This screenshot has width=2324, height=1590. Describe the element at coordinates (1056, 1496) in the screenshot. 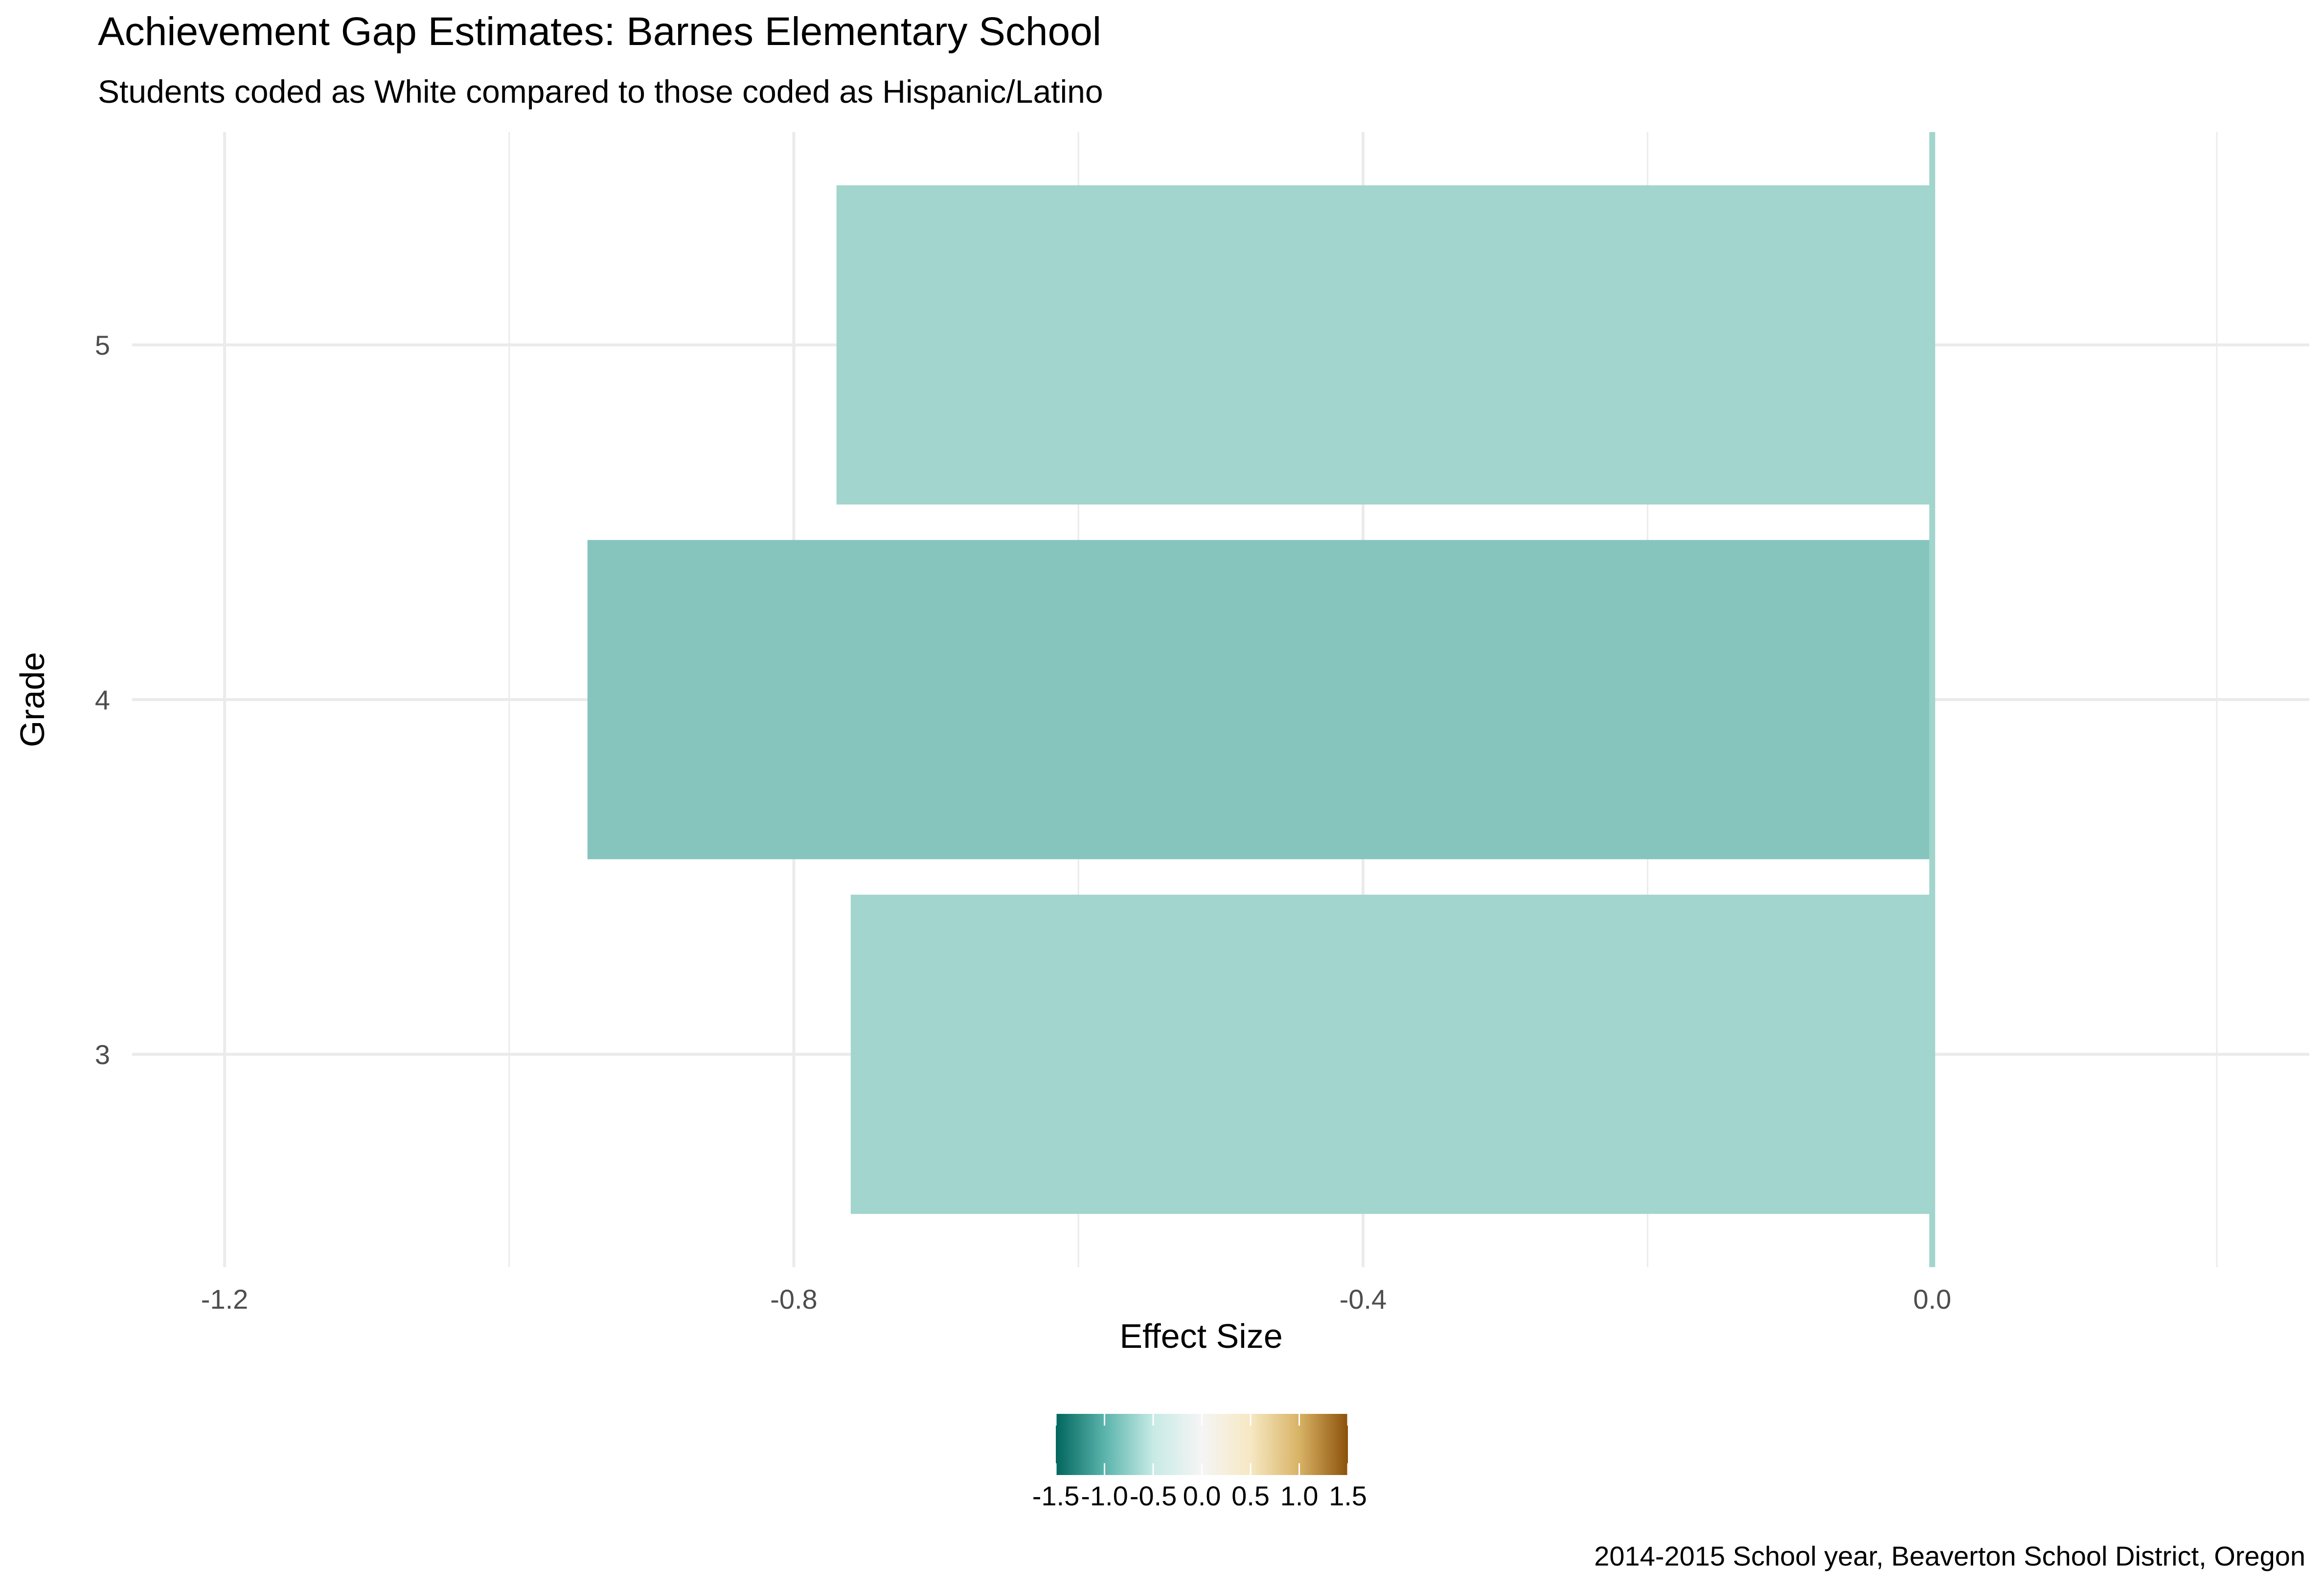

I see `legend-tick-label: -1.5` at that location.